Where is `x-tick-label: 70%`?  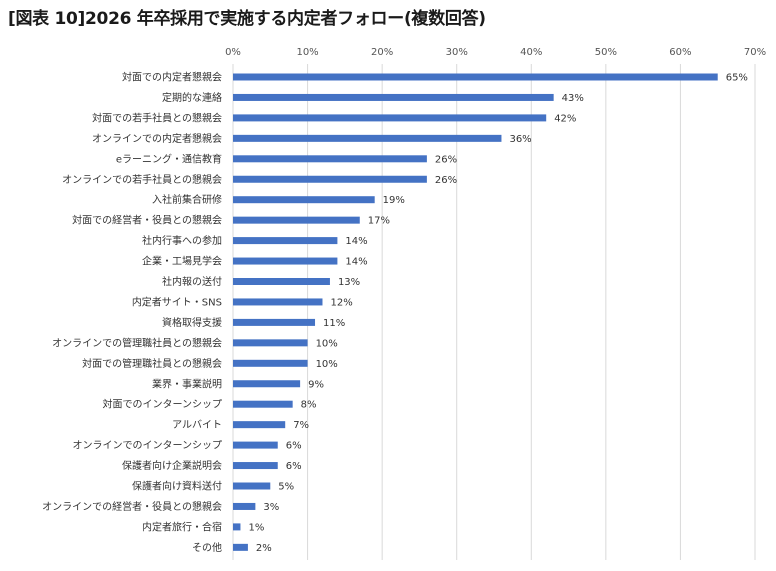
x-tick-label: 70% is located at coordinates (755, 52).